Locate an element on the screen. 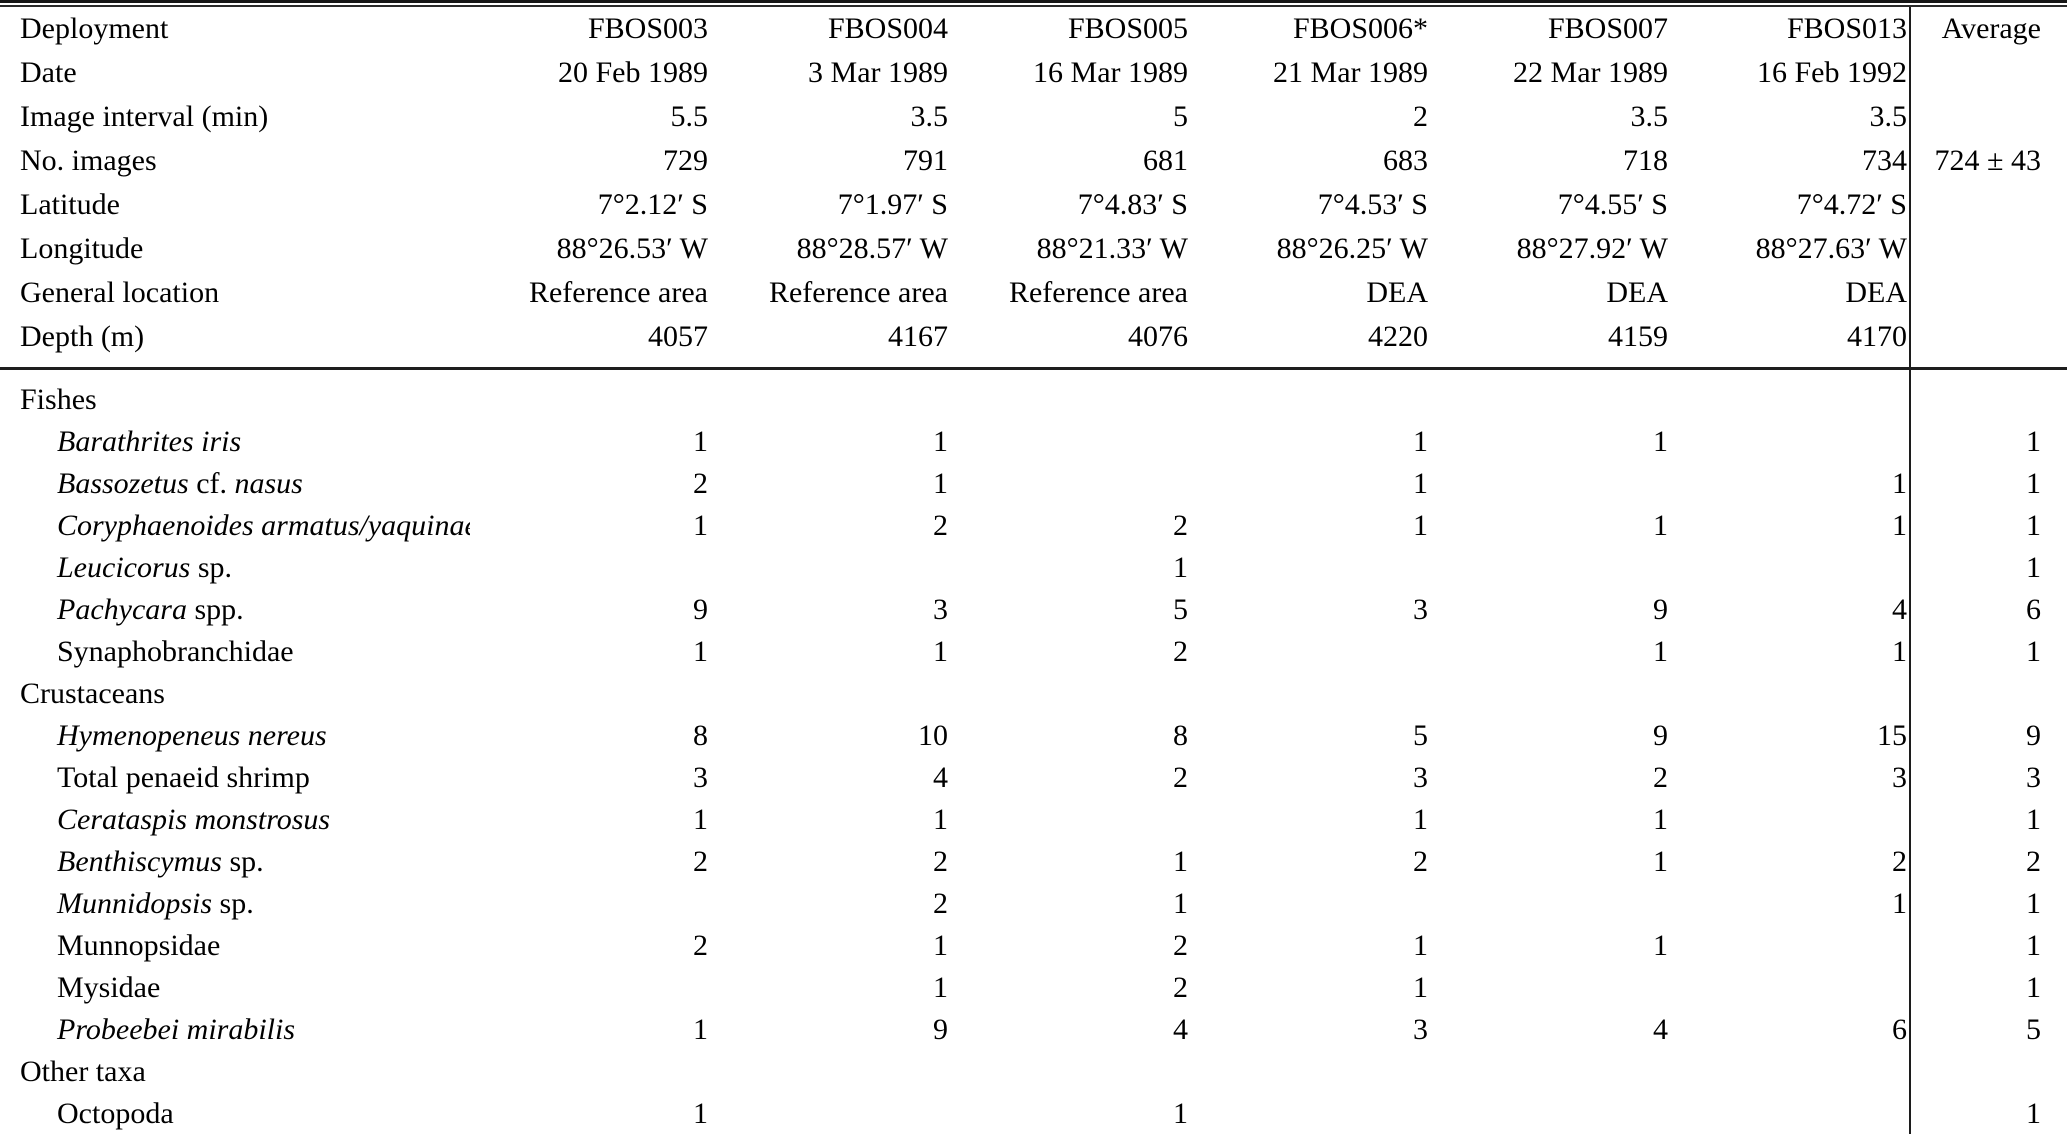 The height and width of the screenshot is (1134, 2067). top-rule is located at coordinates (1033, 3).